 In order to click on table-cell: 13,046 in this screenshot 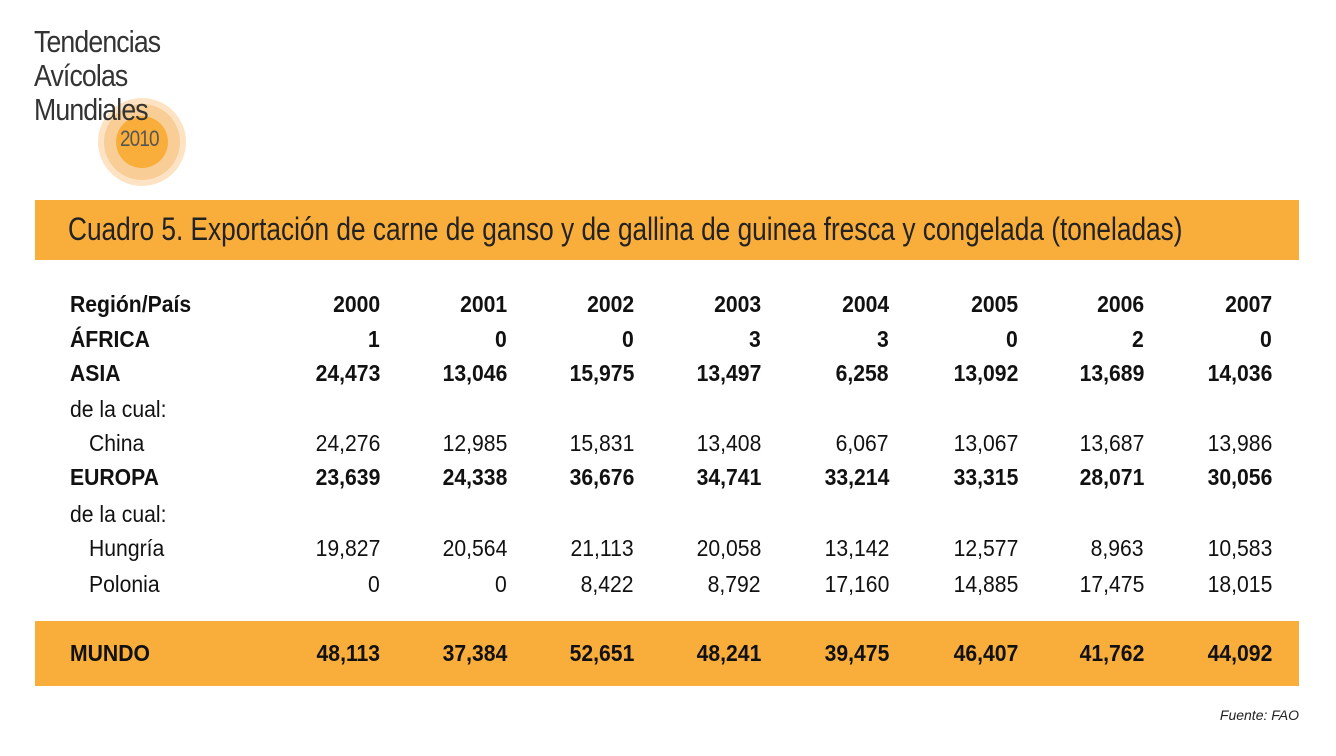, I will do `click(474, 373)`.